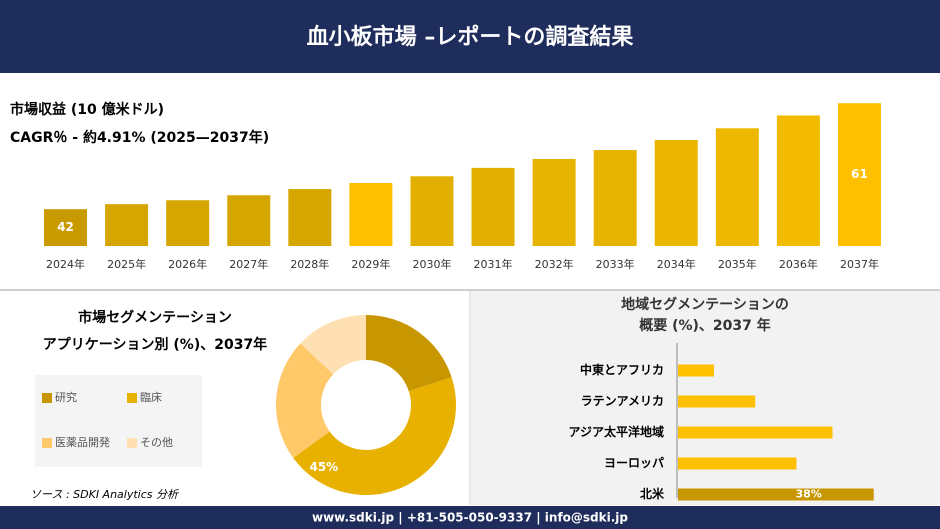  I want to click on x-tick-label: 2033年, so click(615, 264).